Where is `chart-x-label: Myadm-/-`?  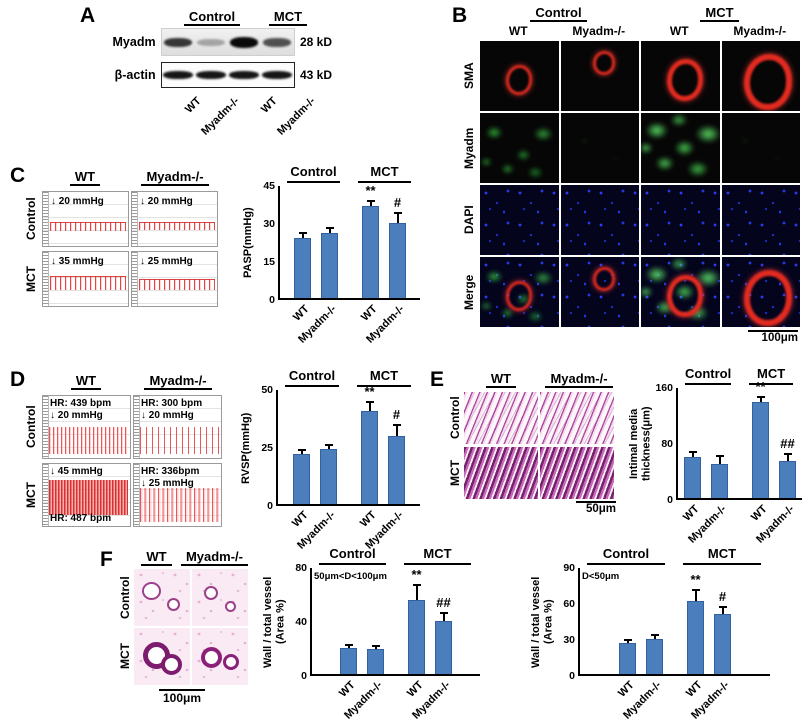
chart-x-label: Myadm-/- is located at coordinates (387, 323).